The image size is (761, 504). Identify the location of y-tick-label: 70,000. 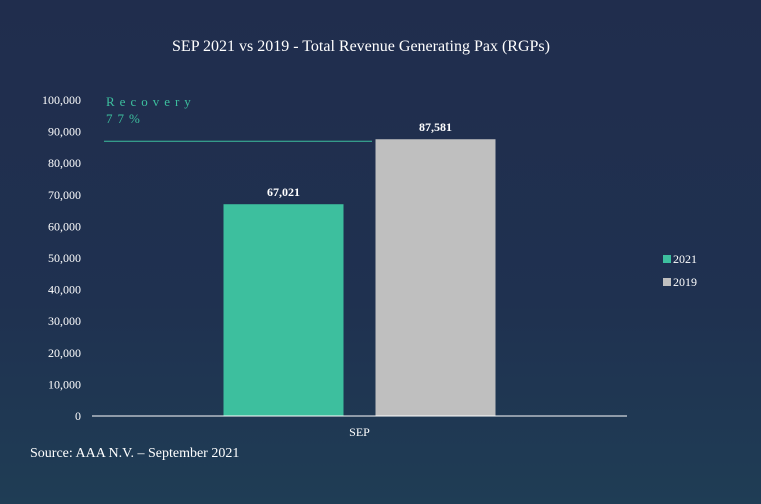
(64, 195).